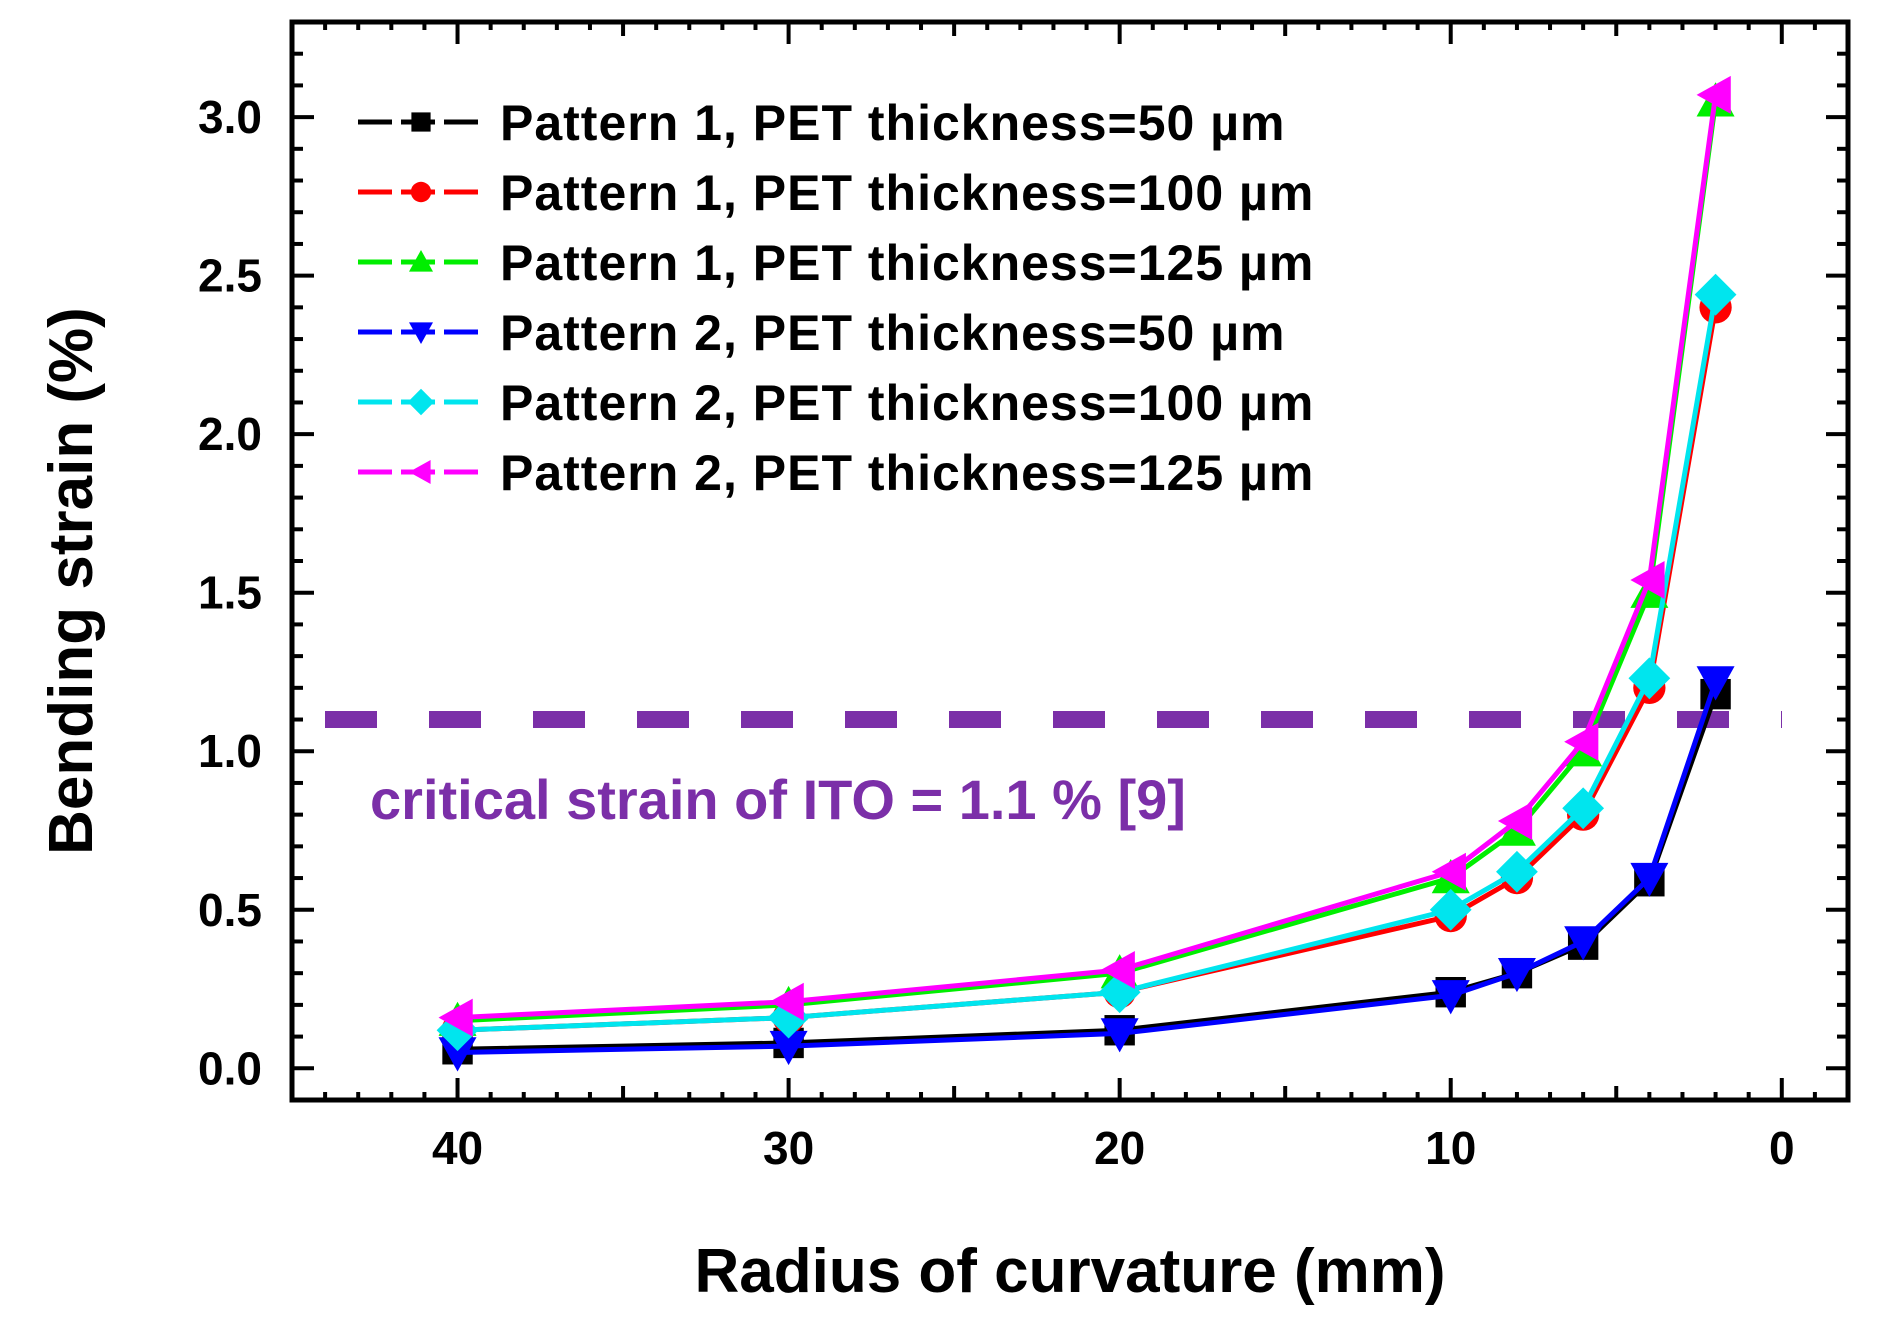  Describe the element at coordinates (1782, 1148) in the screenshot. I see `x-tick-label: 0` at that location.